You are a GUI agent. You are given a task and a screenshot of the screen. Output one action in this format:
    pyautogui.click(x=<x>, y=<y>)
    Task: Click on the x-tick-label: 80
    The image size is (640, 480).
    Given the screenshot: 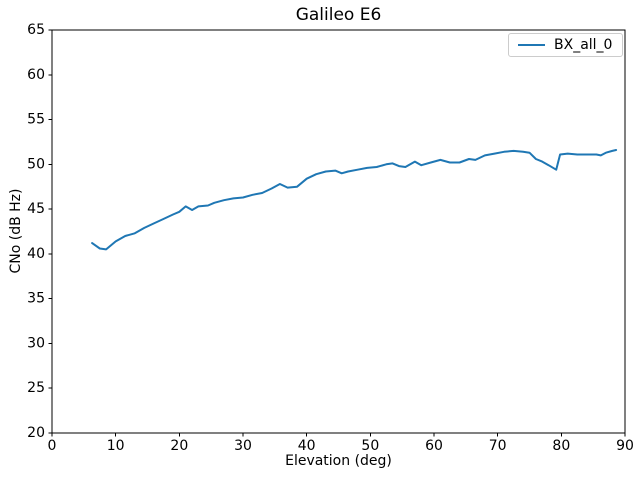 What is the action you would take?
    pyautogui.click(x=561, y=446)
    